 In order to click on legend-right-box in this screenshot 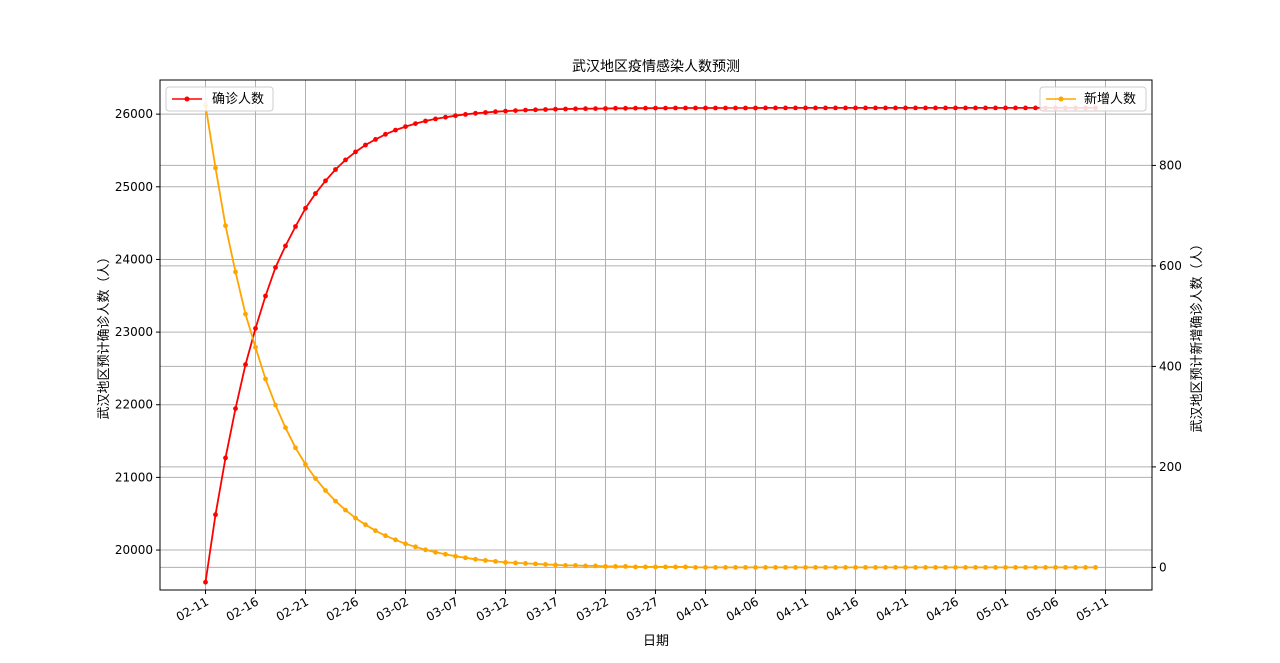, I will do `click(1093, 99)`.